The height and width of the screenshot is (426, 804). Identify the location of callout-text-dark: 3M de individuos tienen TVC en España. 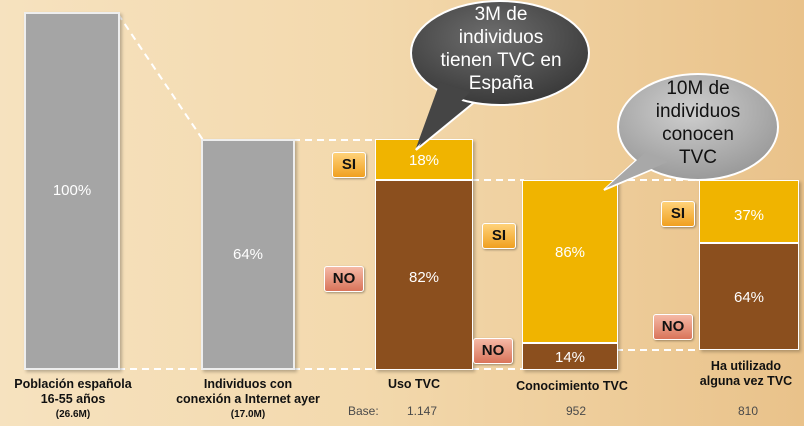
(501, 49).